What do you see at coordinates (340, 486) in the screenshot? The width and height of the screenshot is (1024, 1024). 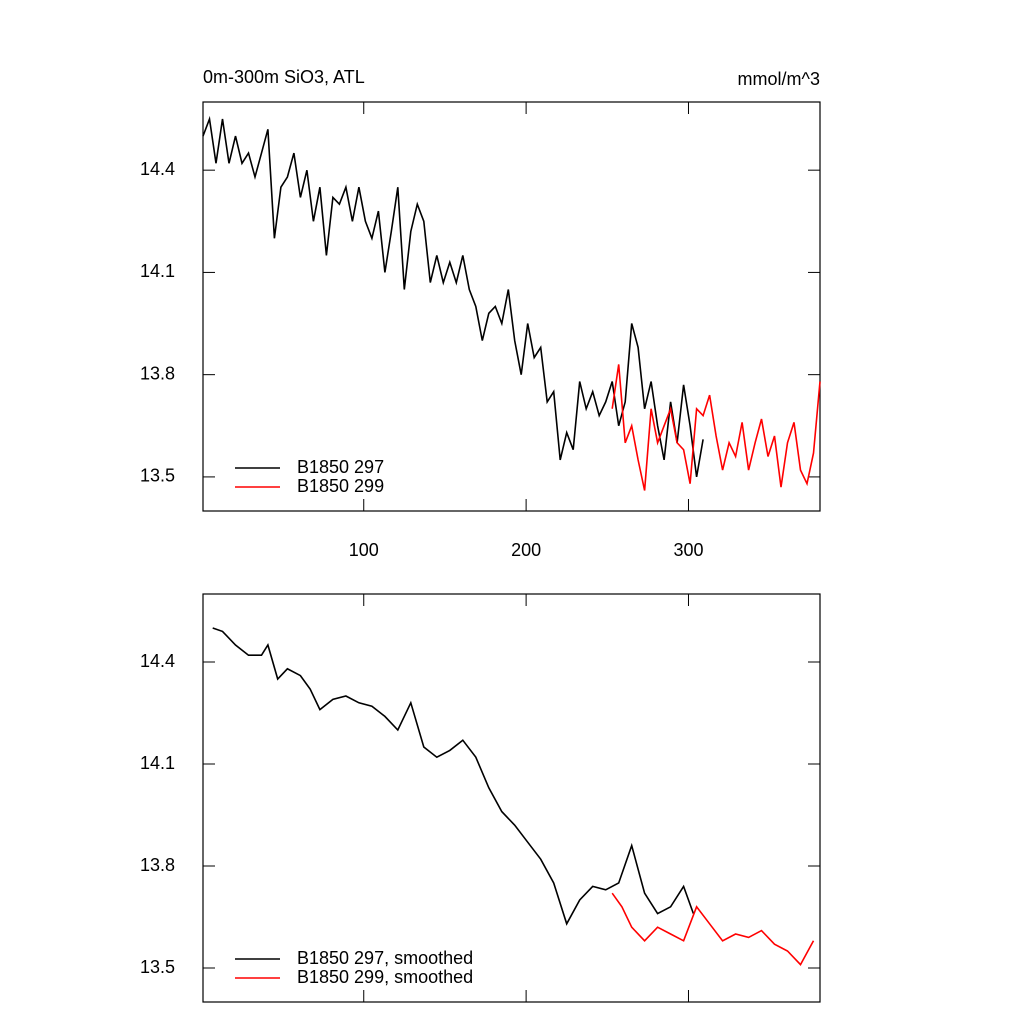 I see `legend-label: B1850 299` at bounding box center [340, 486].